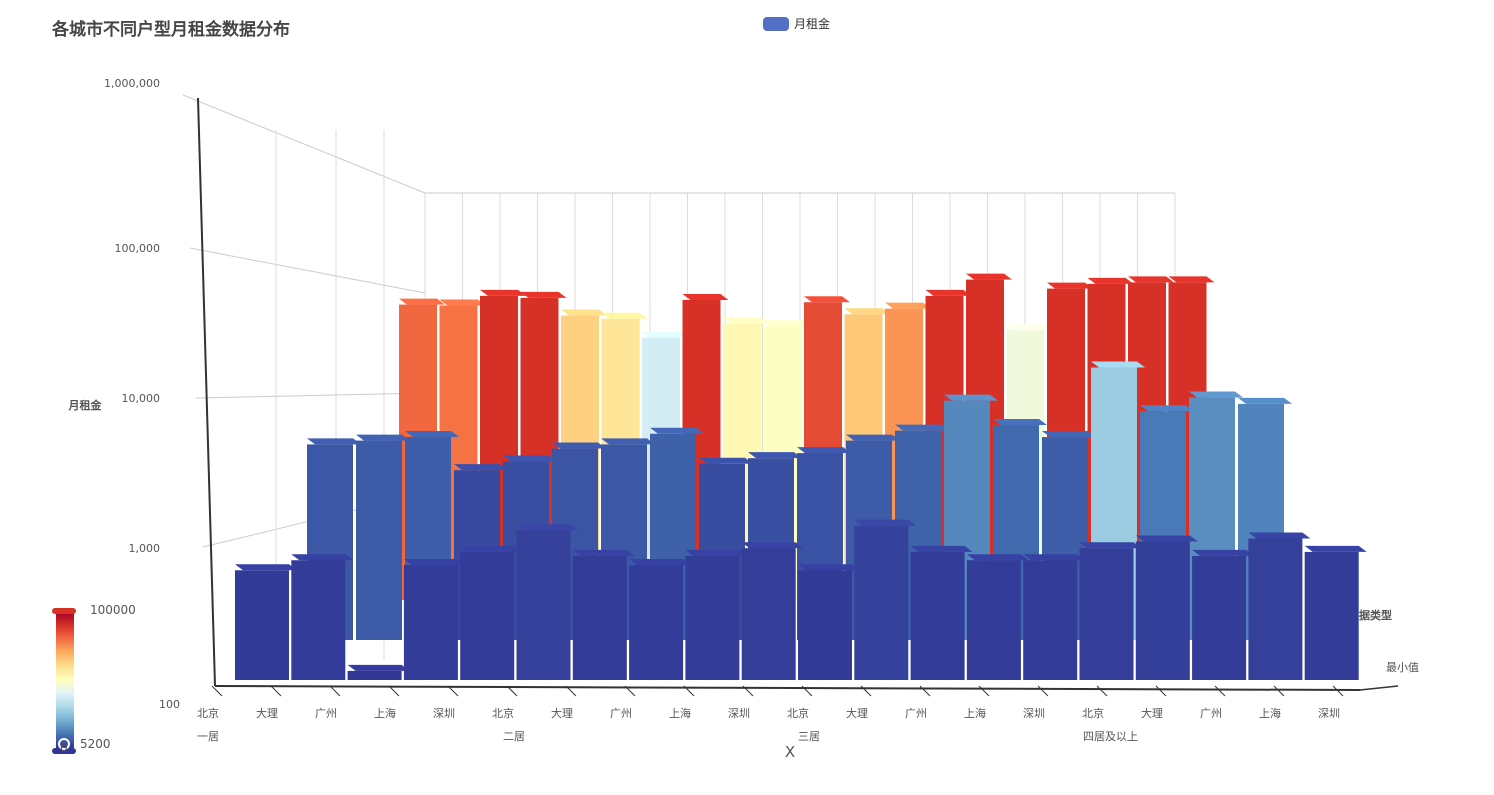 This screenshot has width=1494, height=795. I want to click on z-tick-label: 1,000,000, so click(132, 83).